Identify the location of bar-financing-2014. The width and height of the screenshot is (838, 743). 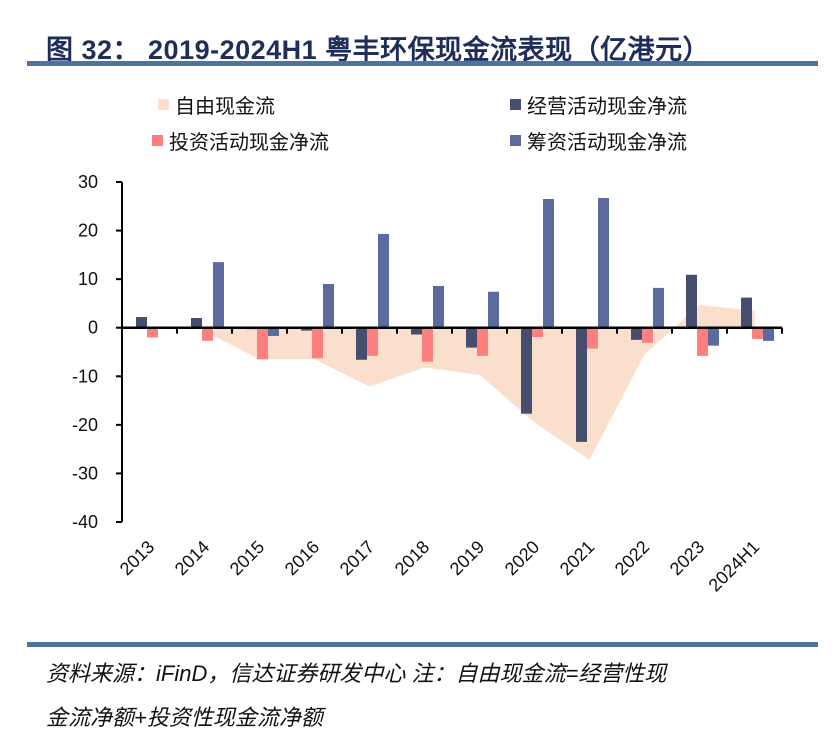
(218, 295).